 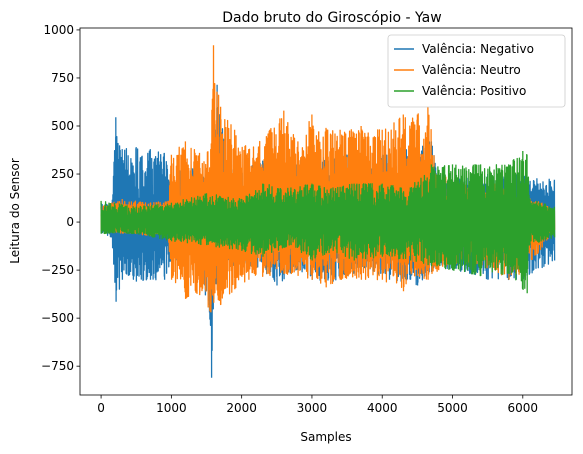 What do you see at coordinates (58, 30) in the screenshot?
I see `y-tick-label: 1000` at bounding box center [58, 30].